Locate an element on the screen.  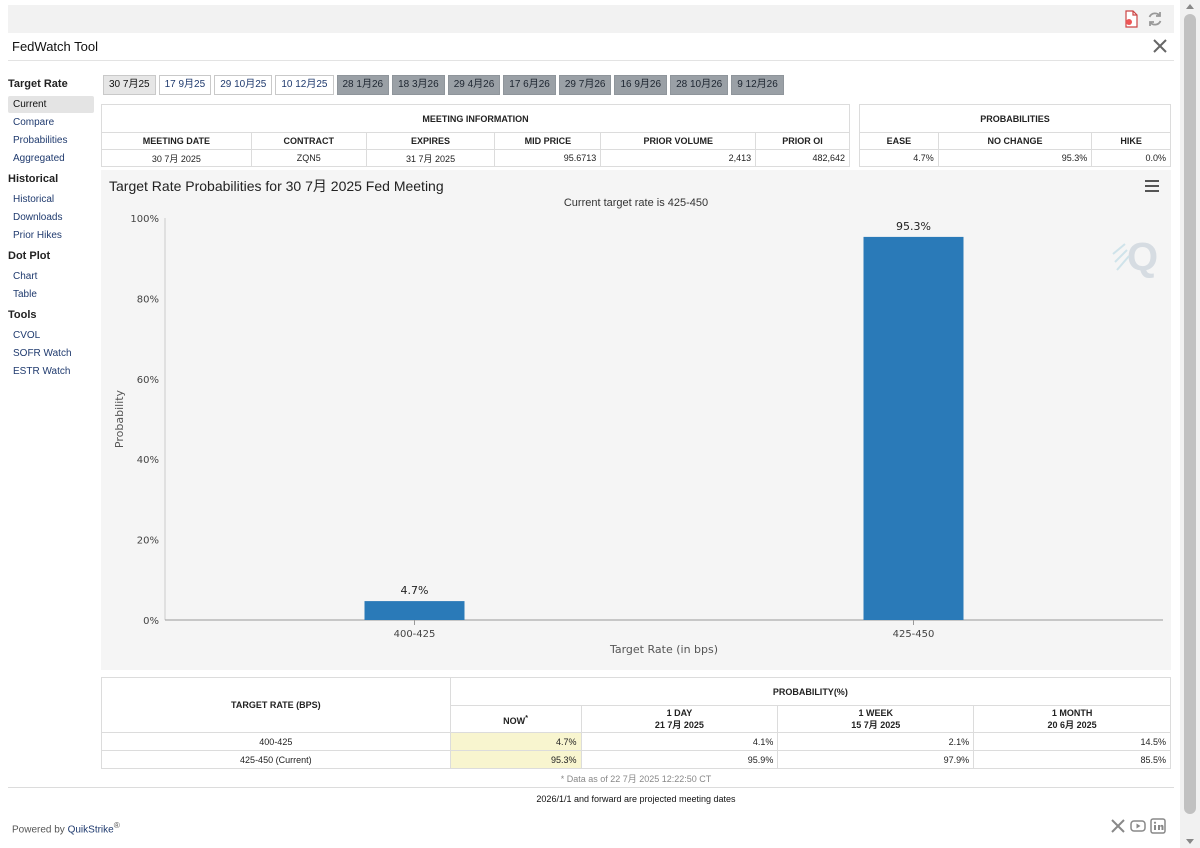
meeting-information-heading: MEETING INFORMATION is located at coordinates (475, 118).